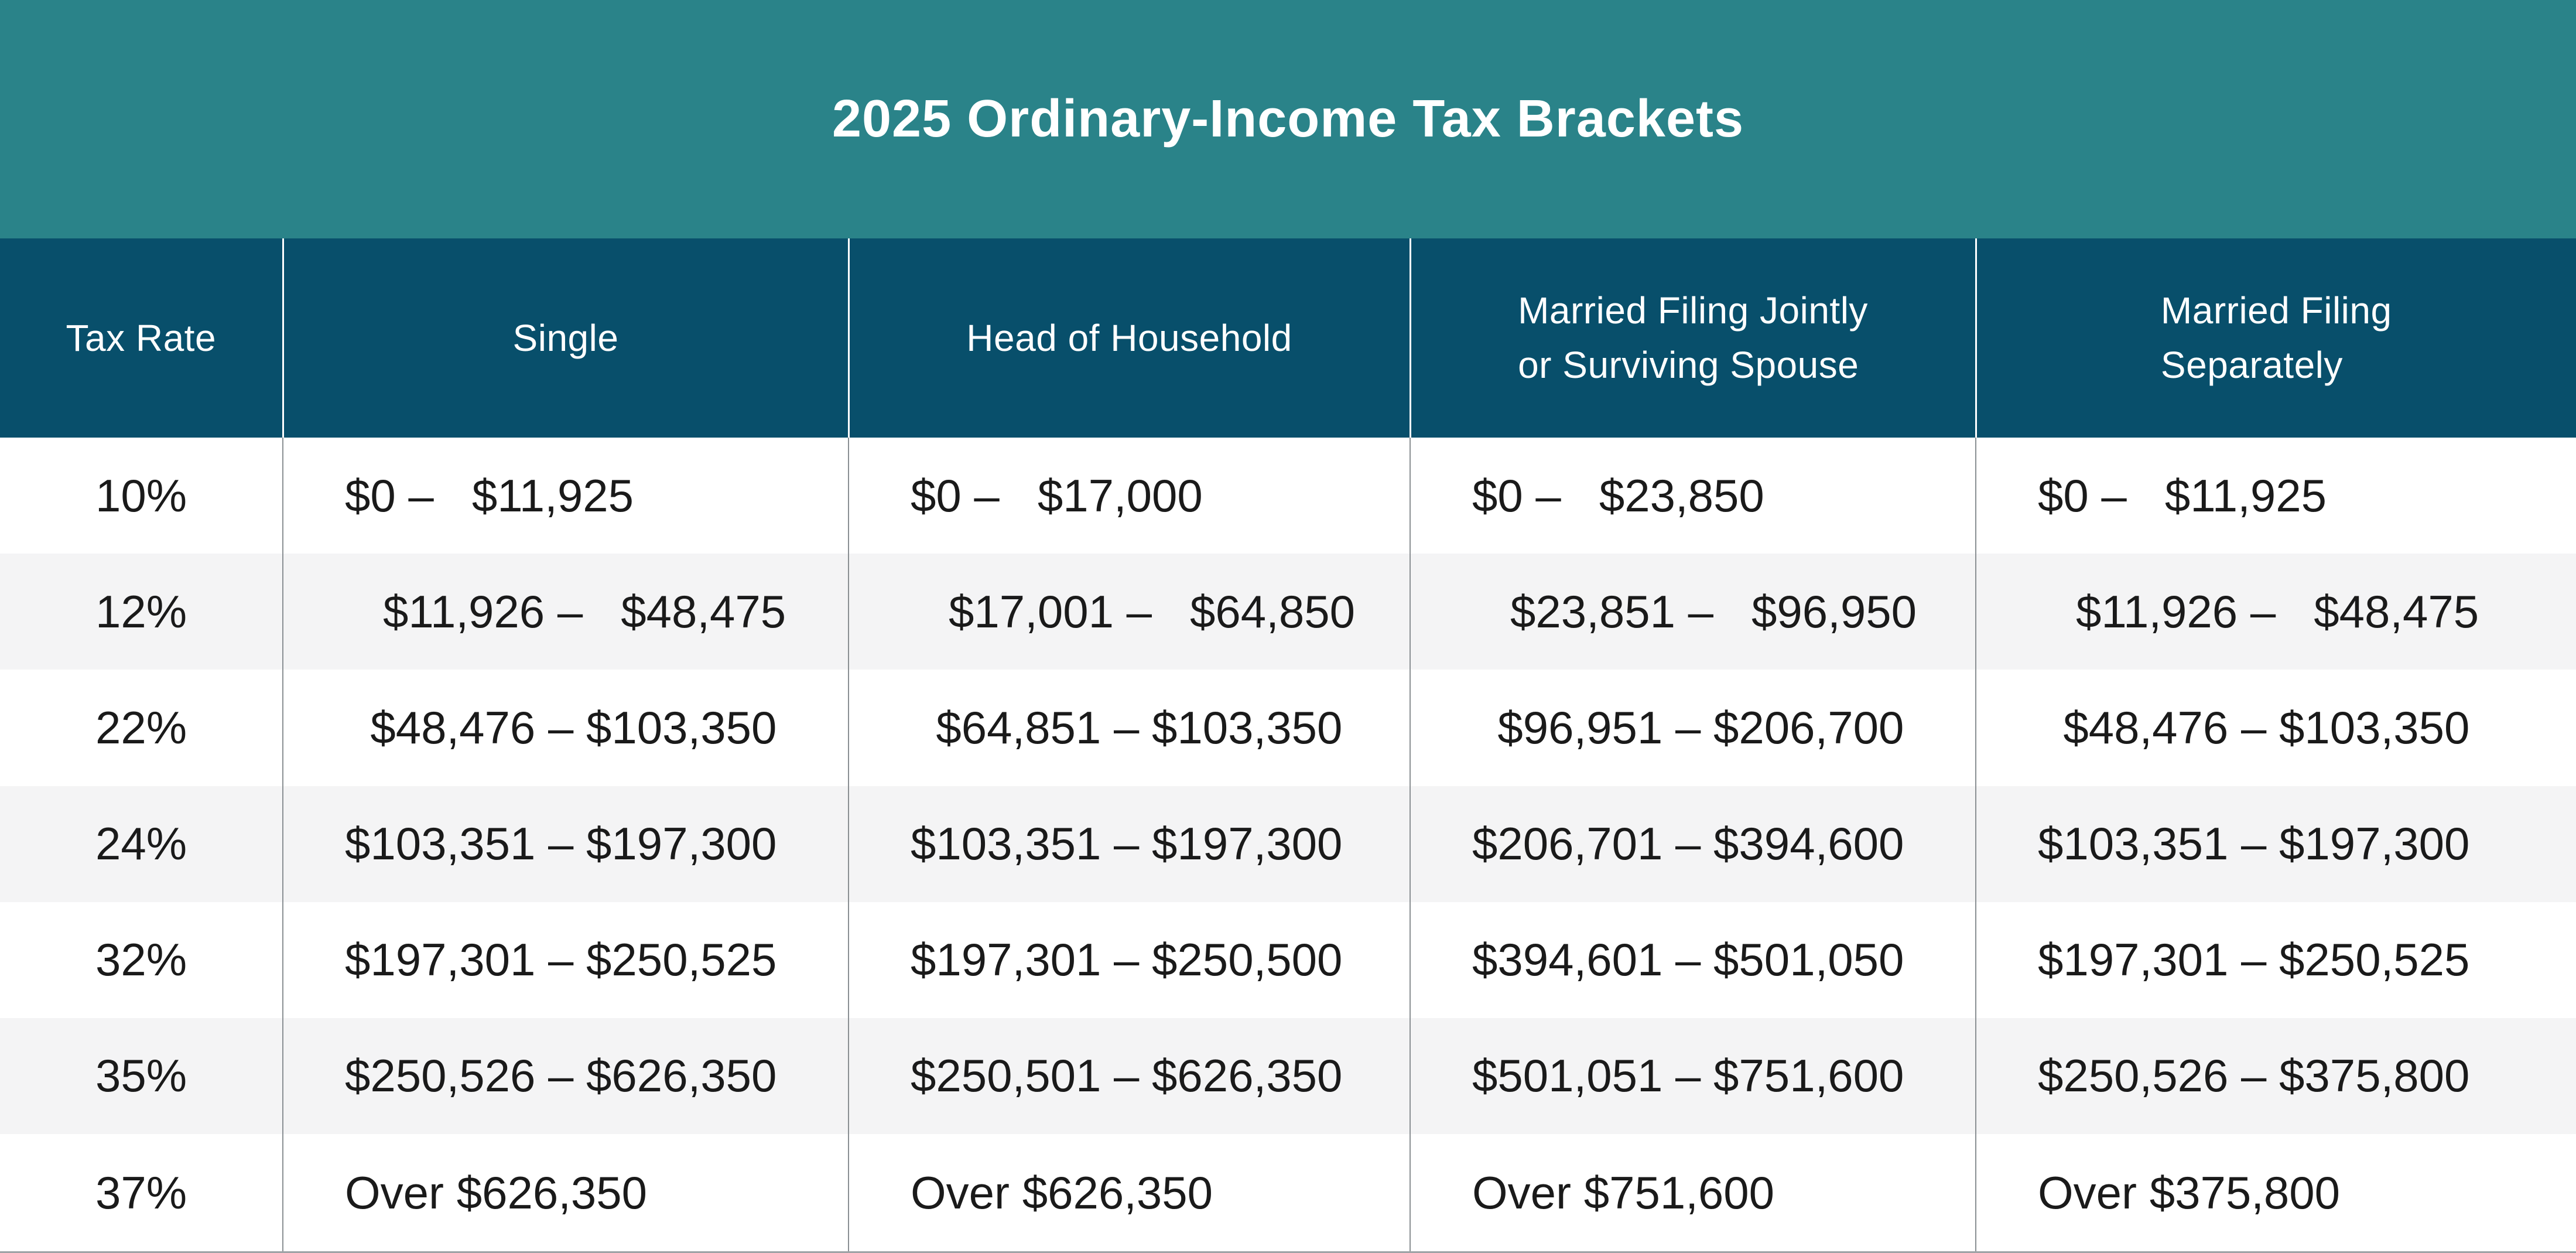 The image size is (2576, 1253). I want to click on bracket-cell-hoh: $0 – $17,000, so click(1129, 496).